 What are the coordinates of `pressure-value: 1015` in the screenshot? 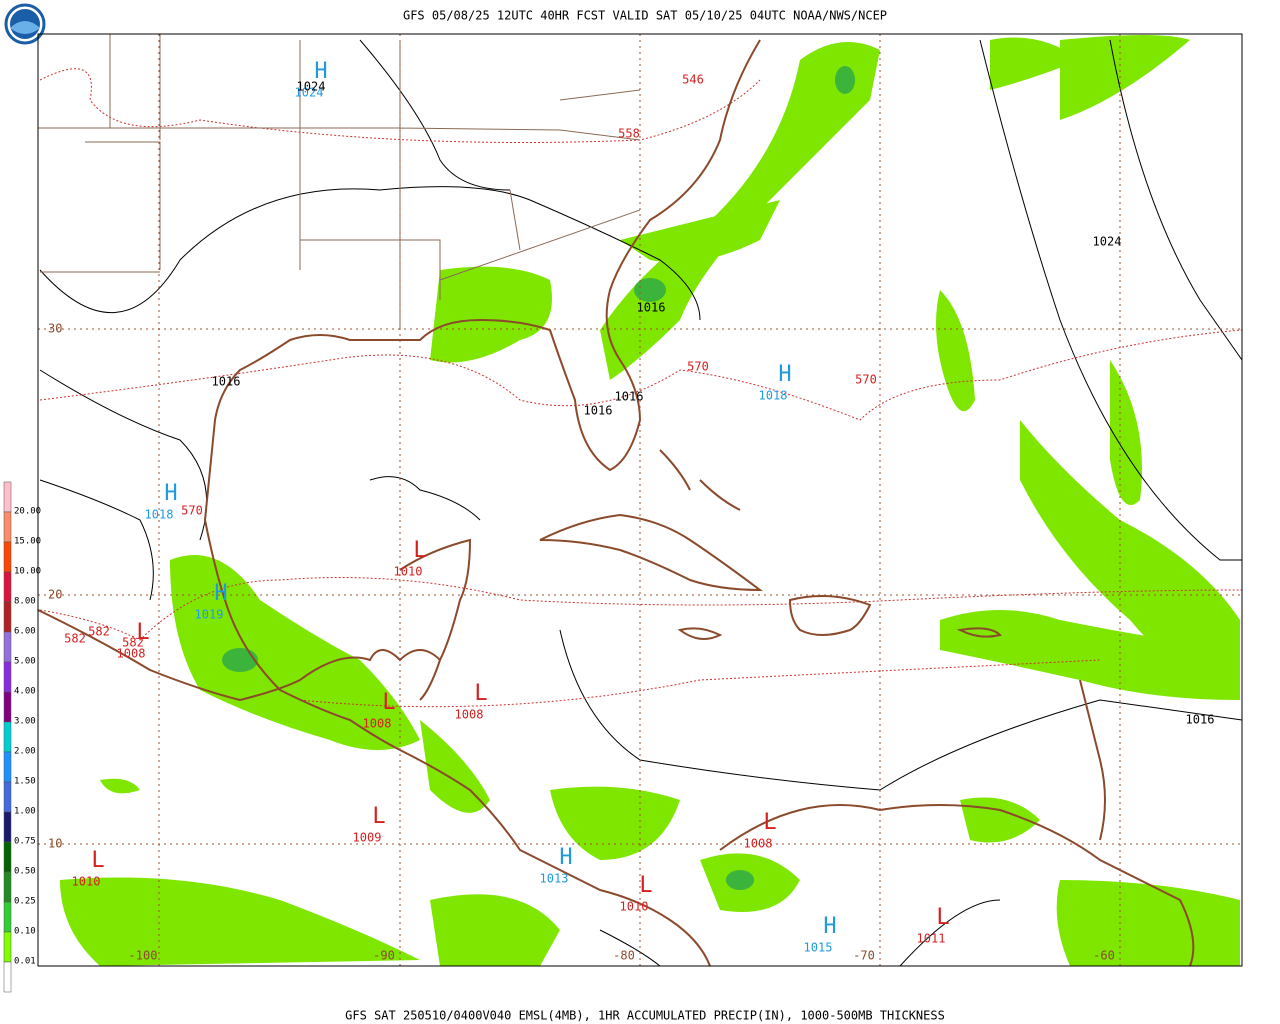 It's located at (818, 948).